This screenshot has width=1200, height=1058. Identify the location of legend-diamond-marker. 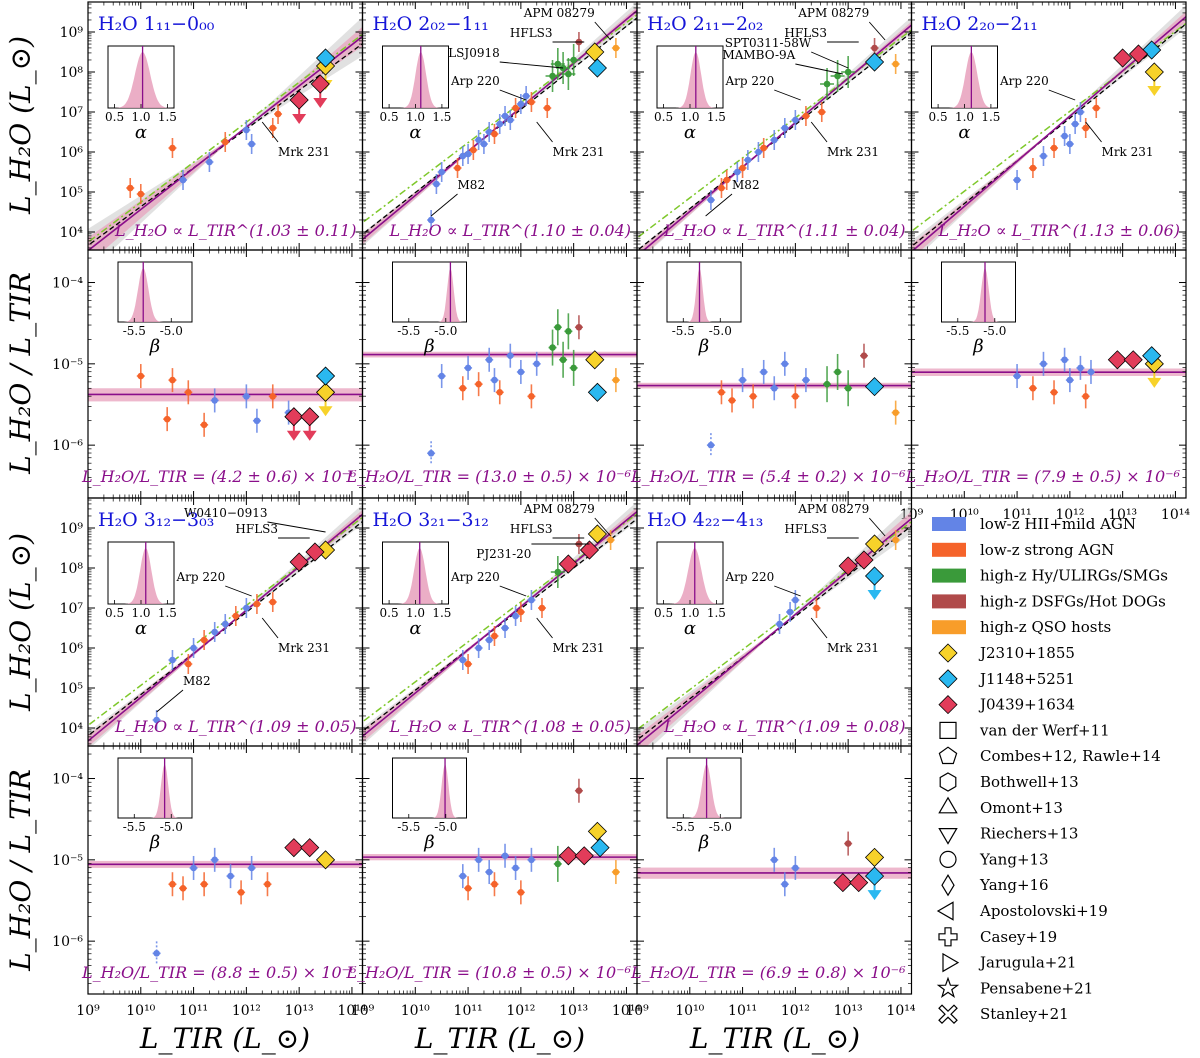
(948, 679).